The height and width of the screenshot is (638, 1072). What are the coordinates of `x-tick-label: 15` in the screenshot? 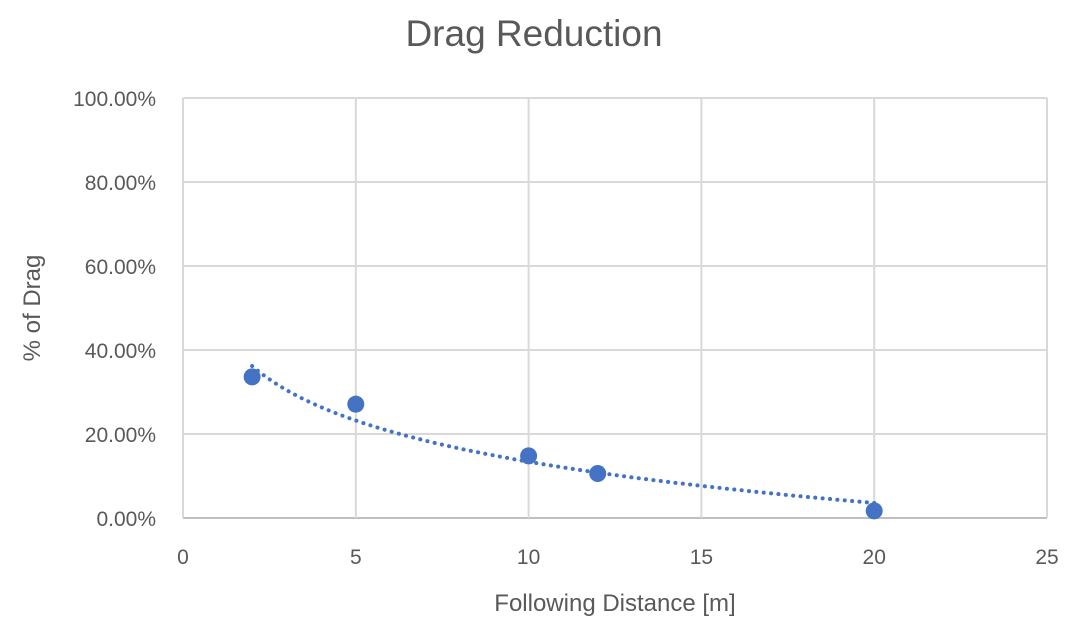 It's located at (701, 557).